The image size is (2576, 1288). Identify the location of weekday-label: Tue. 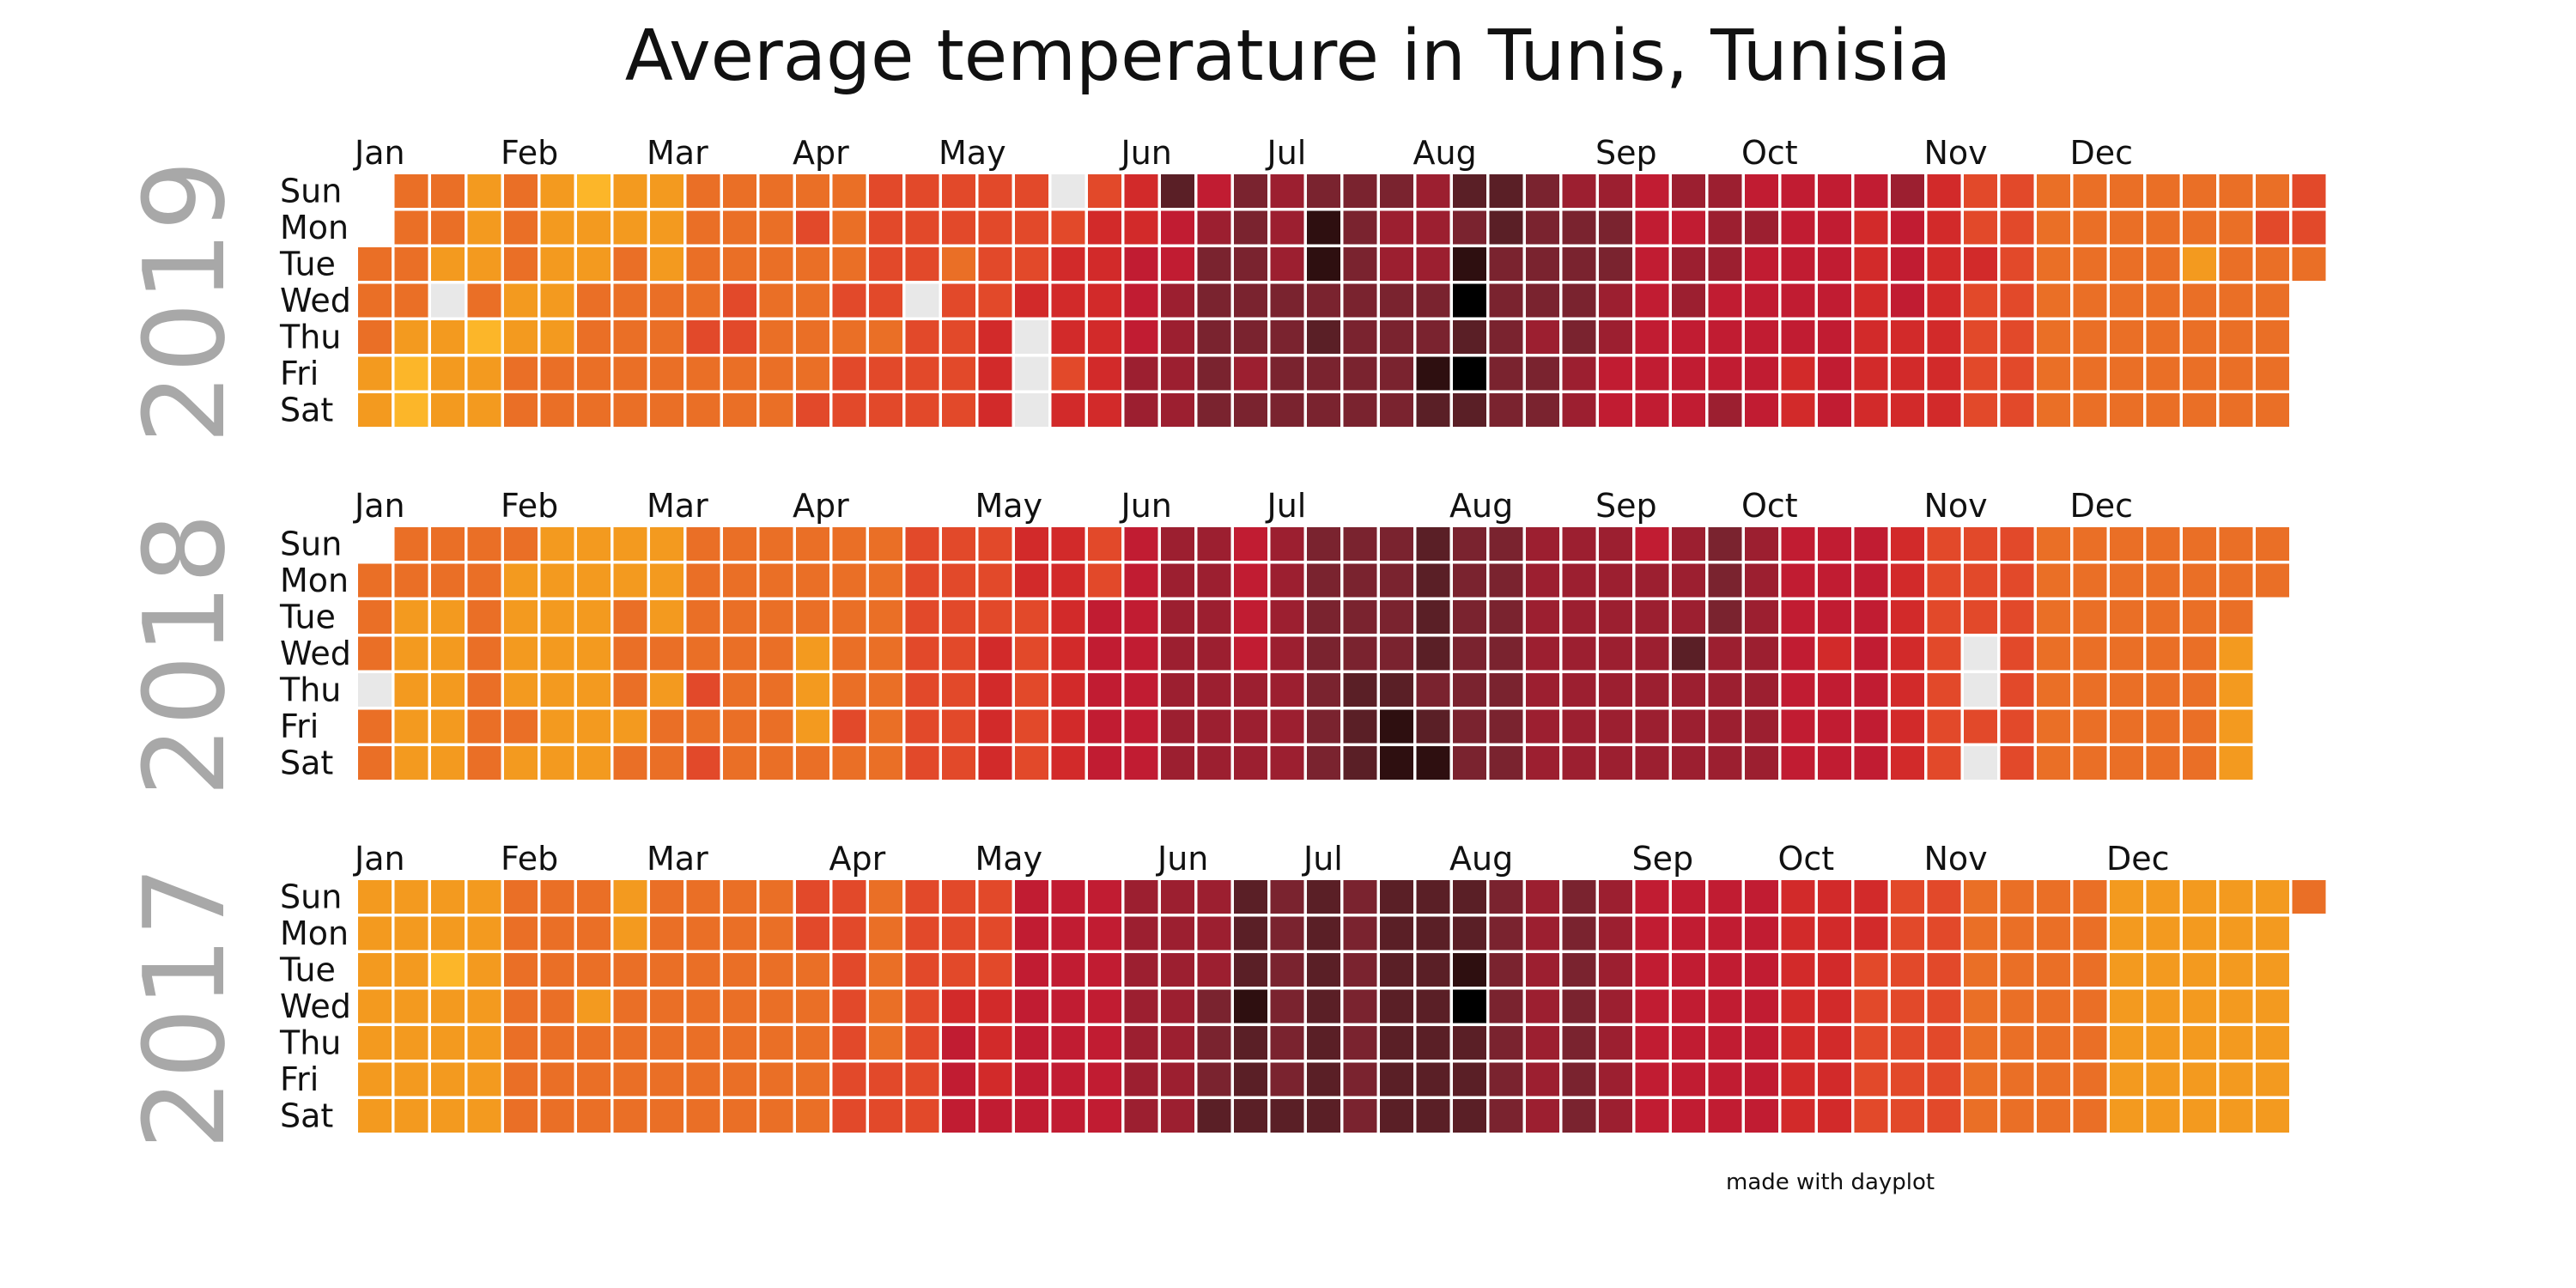
(307, 264).